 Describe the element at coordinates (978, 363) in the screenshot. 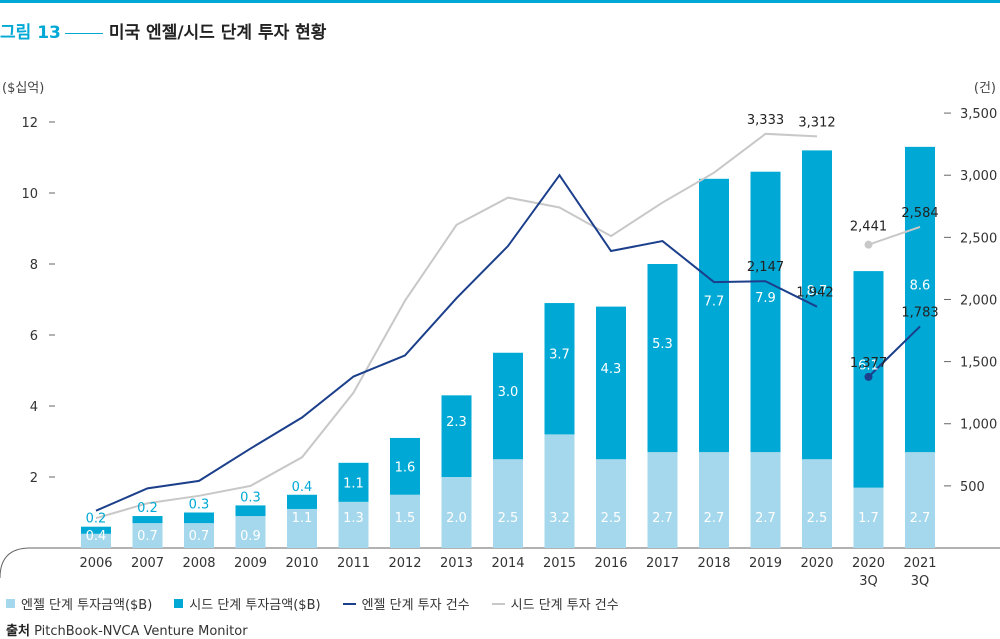

I see `y2-tick-label: 1,500` at that location.